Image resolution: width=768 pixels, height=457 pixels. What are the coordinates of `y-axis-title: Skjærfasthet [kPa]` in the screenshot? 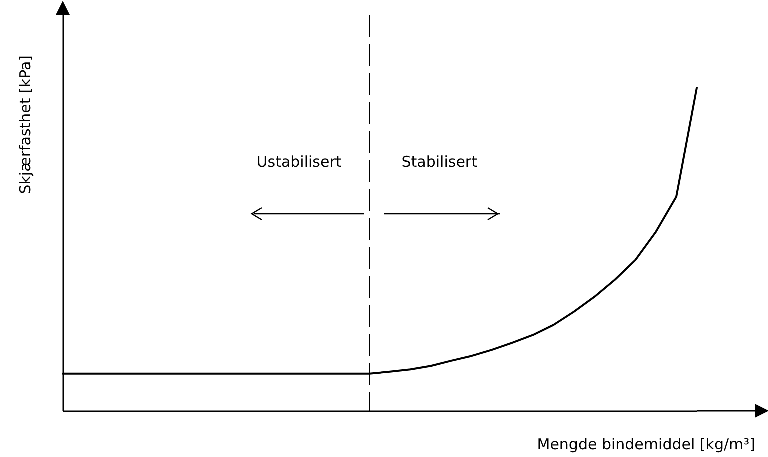 It's located at (25, 125).